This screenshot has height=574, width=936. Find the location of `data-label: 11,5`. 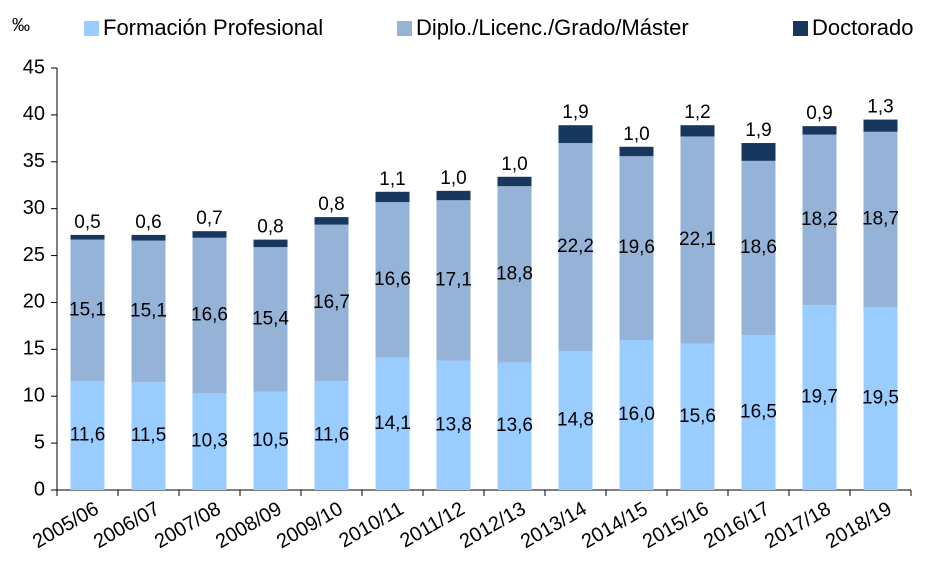

data-label: 11,5 is located at coordinates (149, 435).